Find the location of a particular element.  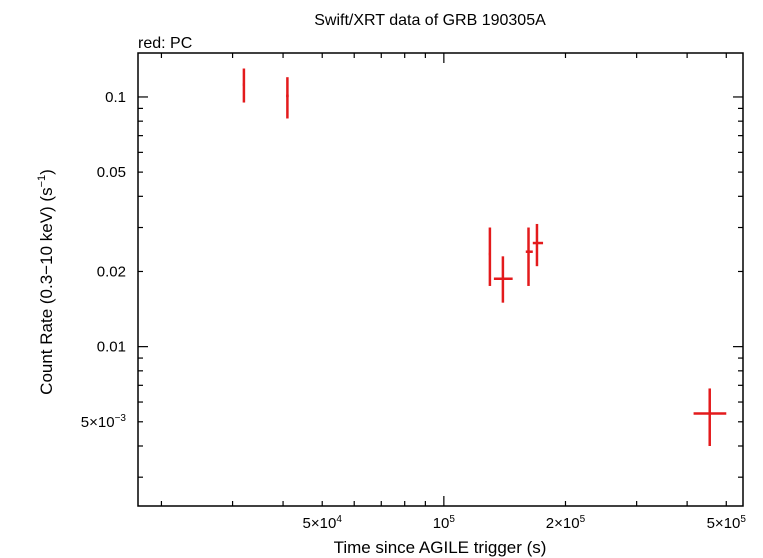

y-tick-label: 0.01 is located at coordinates (111, 347).